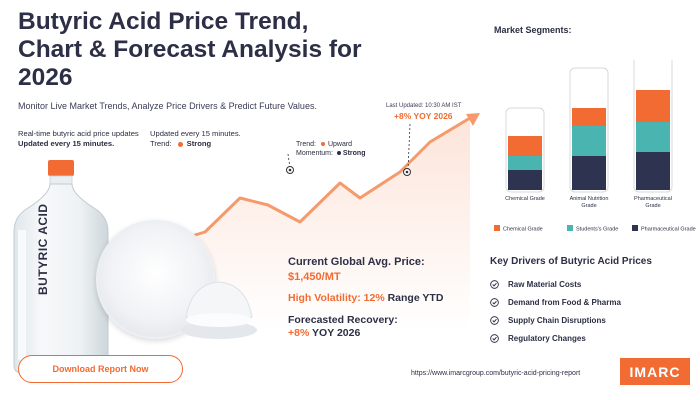 The image size is (700, 400). I want to click on legend-label: Pharmaceutical Grade, so click(668, 230).